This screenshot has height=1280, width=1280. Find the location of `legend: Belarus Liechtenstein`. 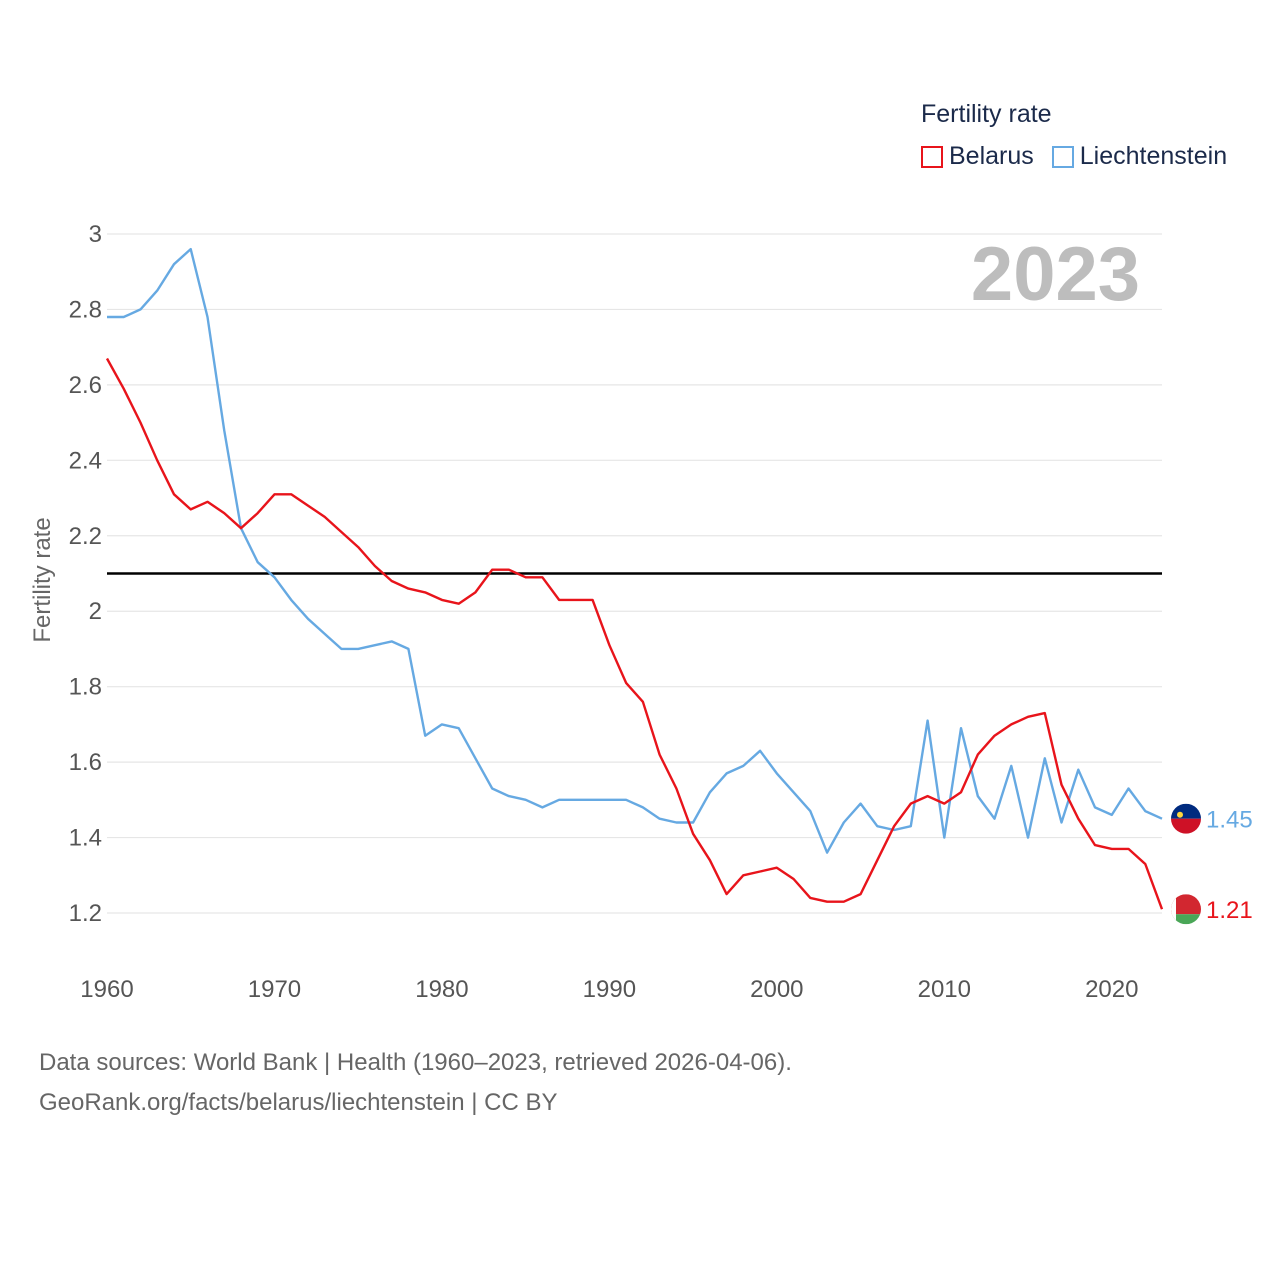

legend: Belarus Liechtenstein is located at coordinates (1083, 156).